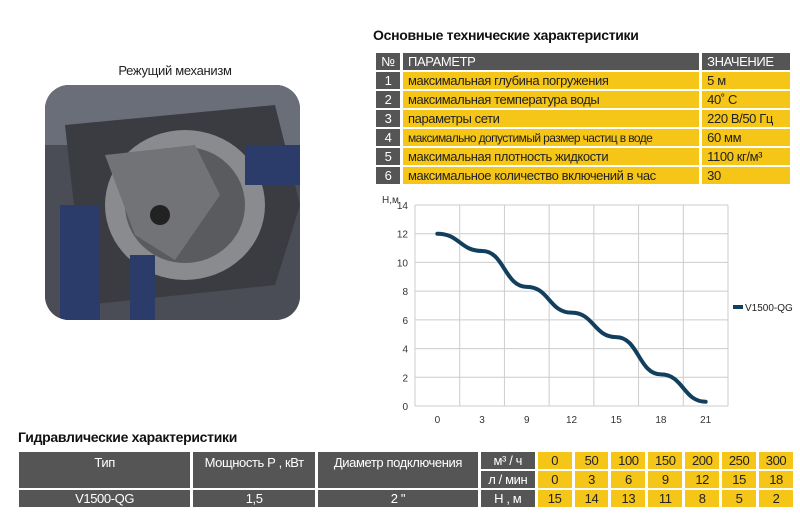 The image size is (800, 515). What do you see at coordinates (591, 460) in the screenshot?
I see `flow-m3h: 50` at bounding box center [591, 460].